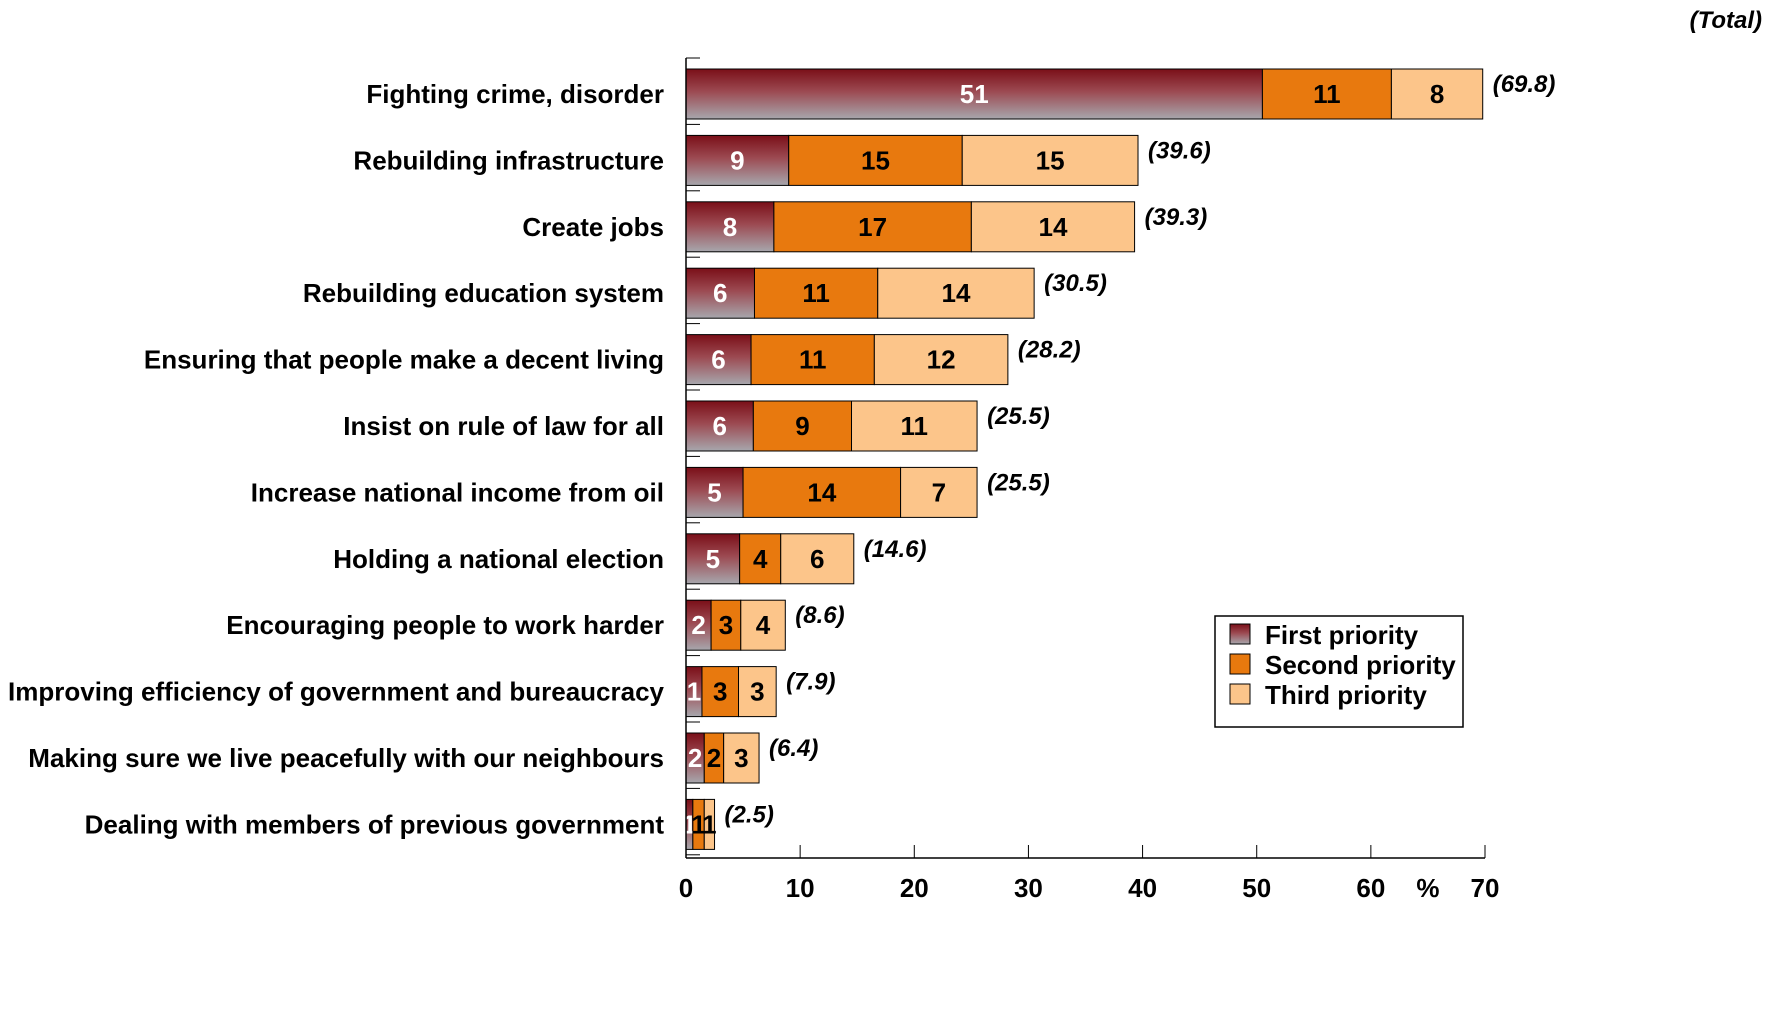  What do you see at coordinates (914, 888) in the screenshot?
I see `x-tick-label: 20` at bounding box center [914, 888].